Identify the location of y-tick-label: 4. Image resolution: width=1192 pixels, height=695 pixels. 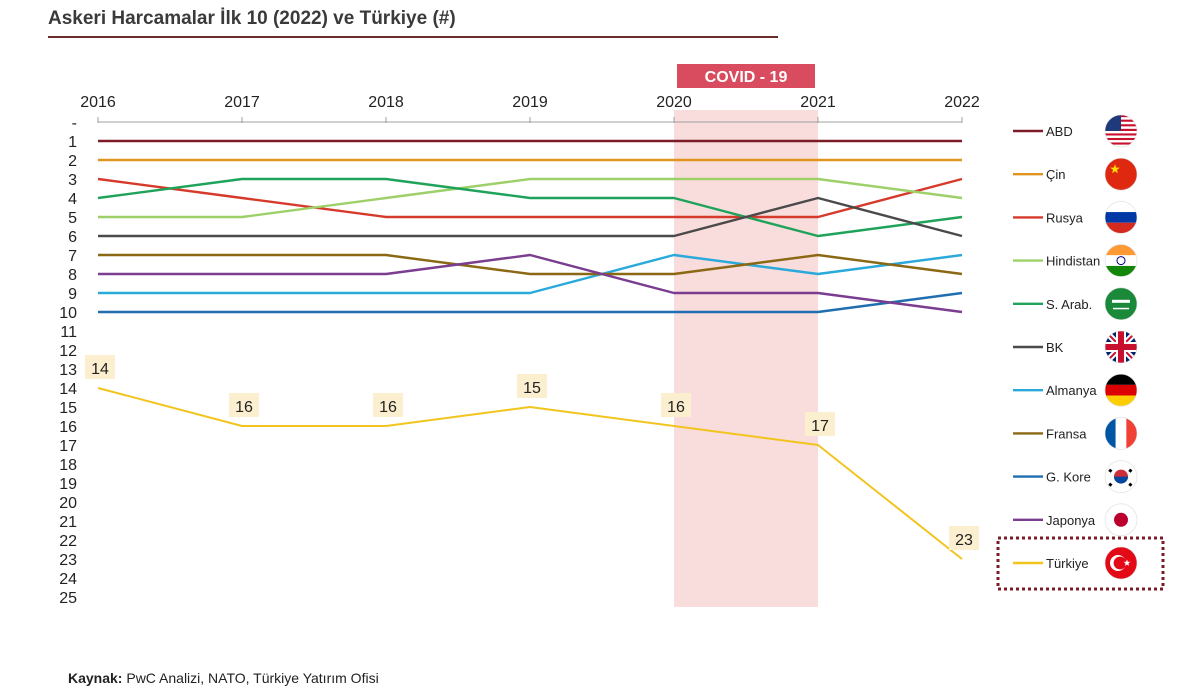
(72, 199).